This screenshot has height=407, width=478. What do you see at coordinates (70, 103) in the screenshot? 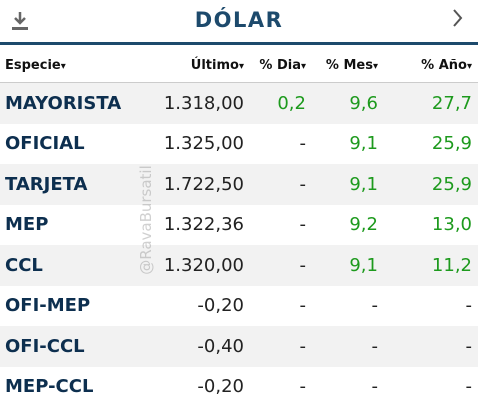
I see `species-name: MAYORISTA` at bounding box center [70, 103].